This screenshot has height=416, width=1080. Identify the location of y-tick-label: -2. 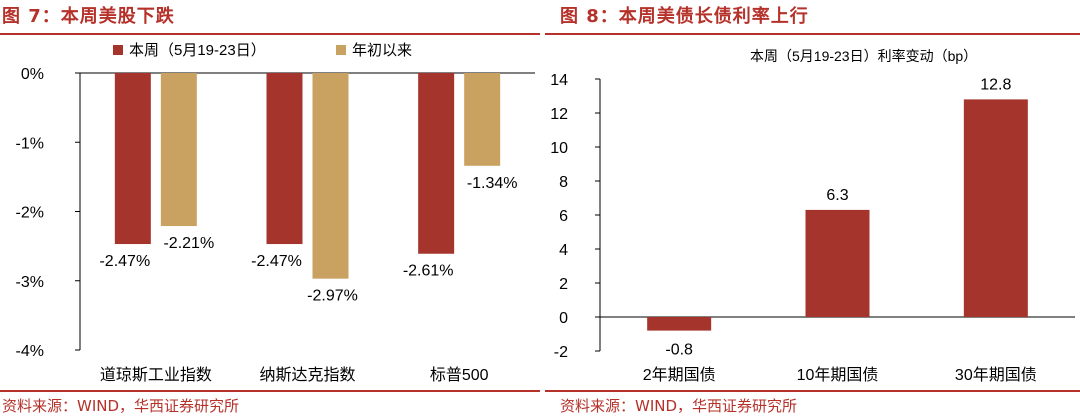
(561, 352).